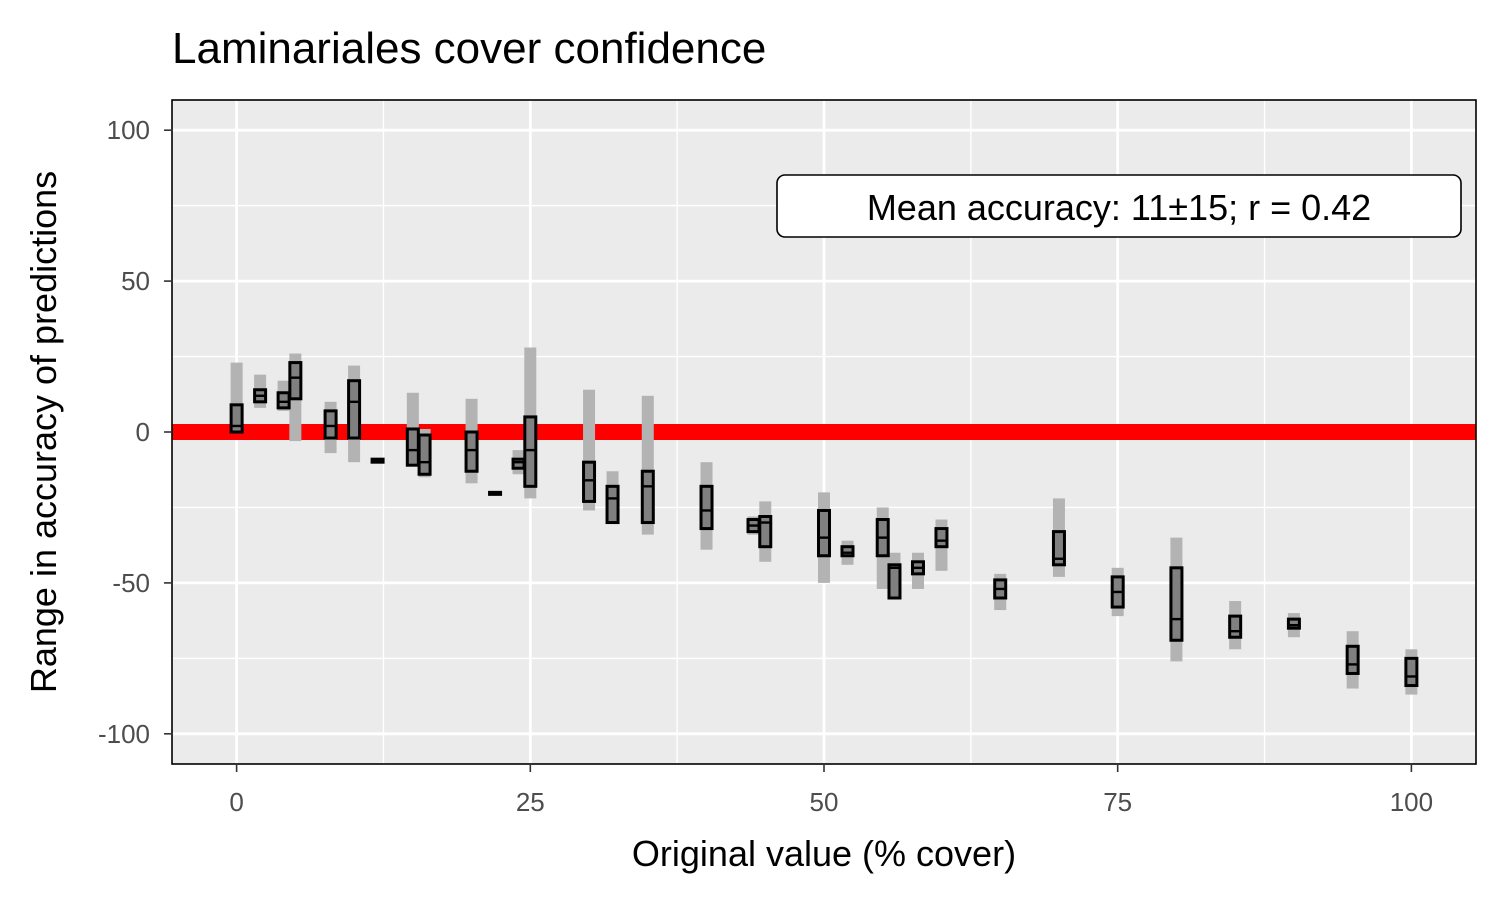 The image size is (1500, 900). What do you see at coordinates (469, 48) in the screenshot?
I see `chart-title: Laminariales cover confidence` at bounding box center [469, 48].